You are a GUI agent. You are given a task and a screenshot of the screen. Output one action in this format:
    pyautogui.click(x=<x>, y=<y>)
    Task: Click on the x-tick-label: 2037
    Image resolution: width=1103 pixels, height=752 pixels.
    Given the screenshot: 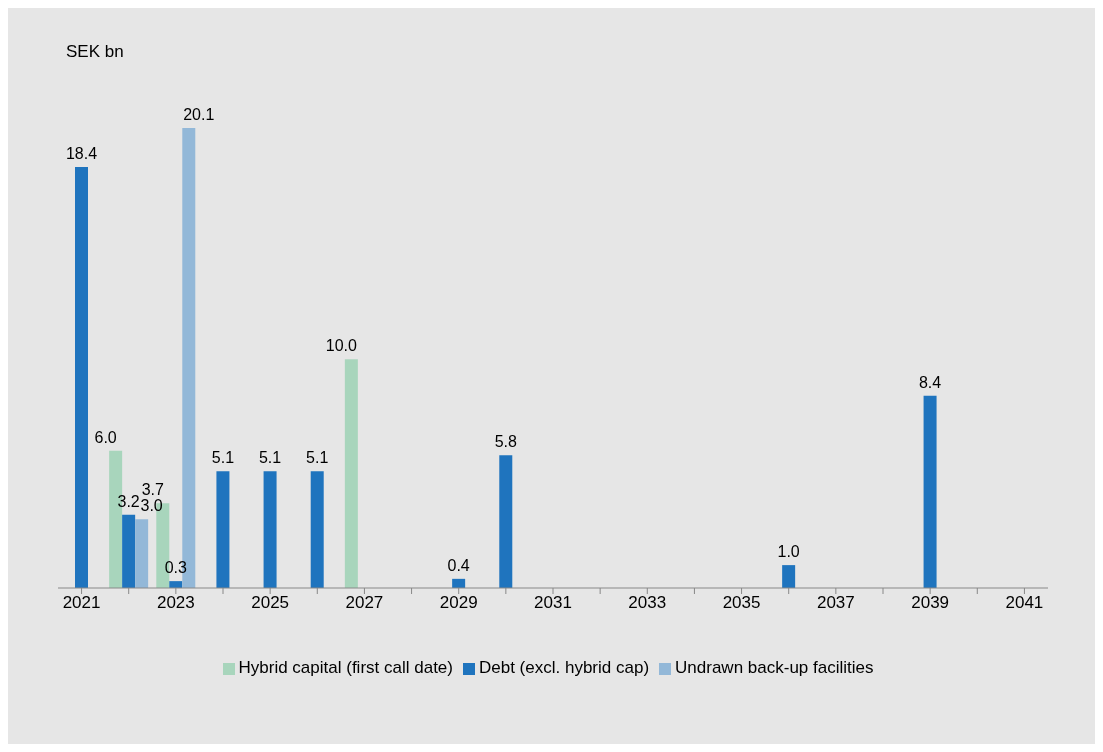 What is the action you would take?
    pyautogui.click(x=835, y=603)
    